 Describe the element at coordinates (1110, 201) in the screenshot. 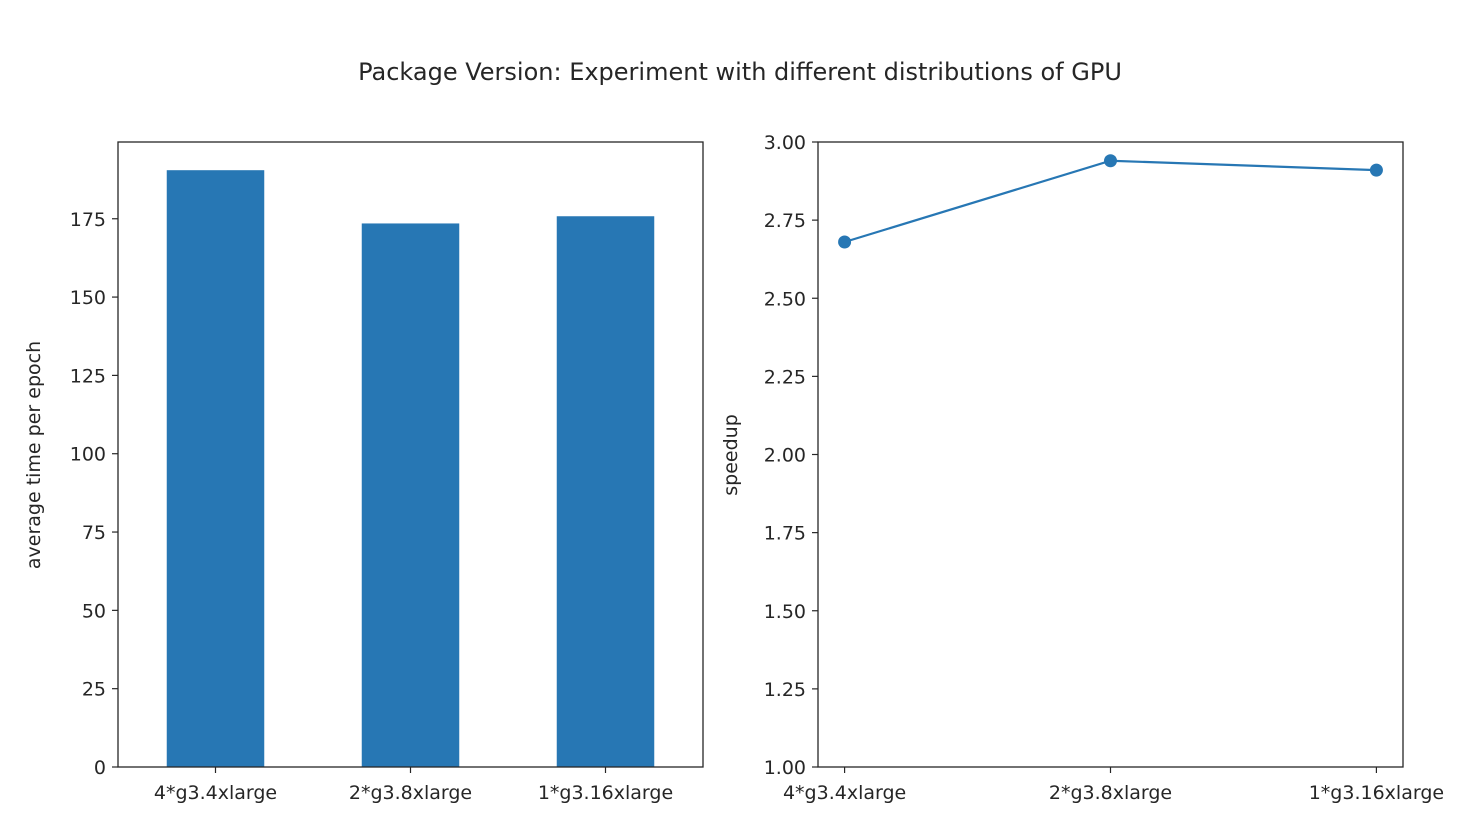

I see `line-chart-series` at that location.